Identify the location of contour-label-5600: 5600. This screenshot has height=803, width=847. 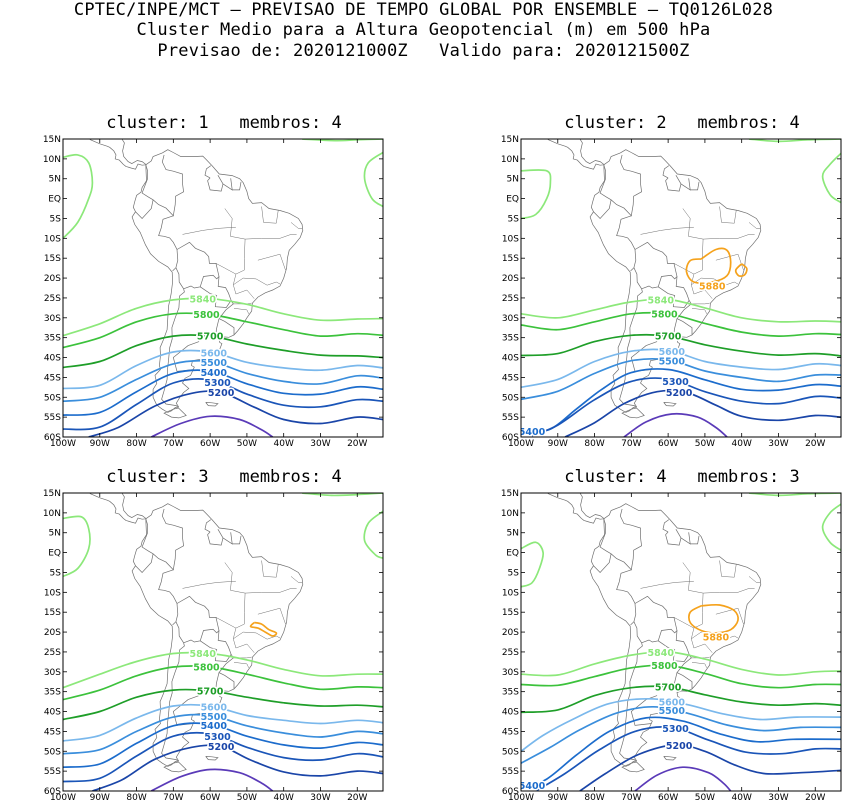
(214, 354).